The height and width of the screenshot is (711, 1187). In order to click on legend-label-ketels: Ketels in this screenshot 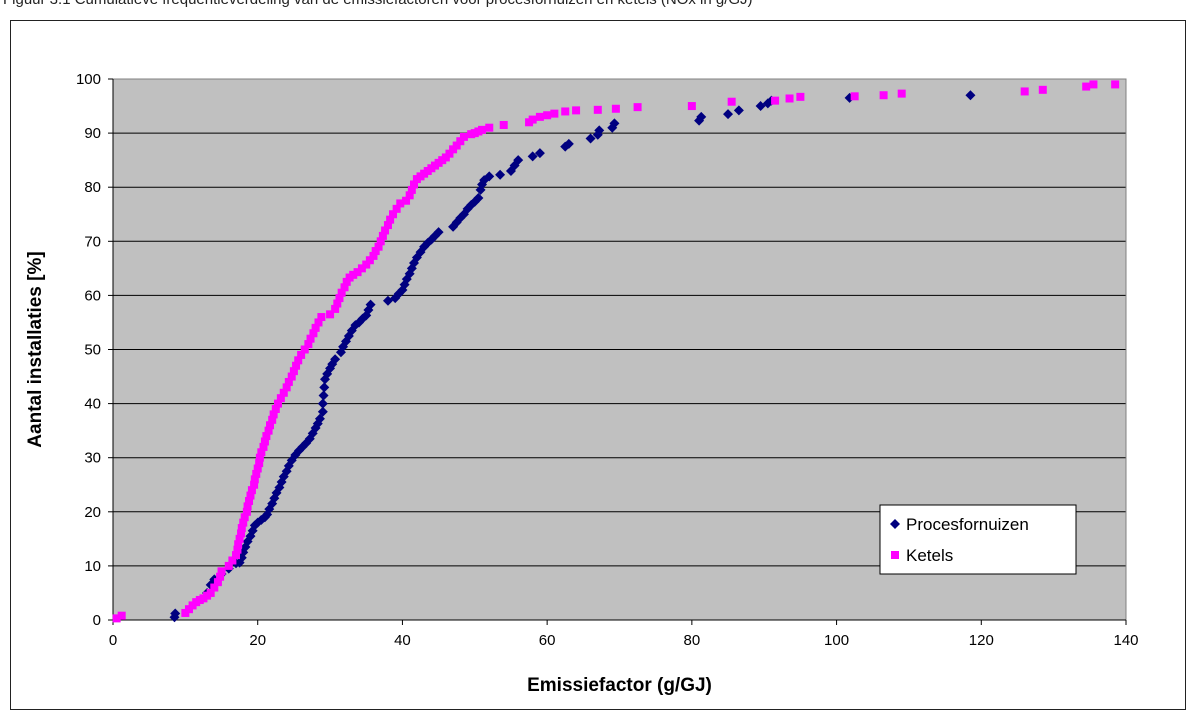, I will do `click(929, 555)`.